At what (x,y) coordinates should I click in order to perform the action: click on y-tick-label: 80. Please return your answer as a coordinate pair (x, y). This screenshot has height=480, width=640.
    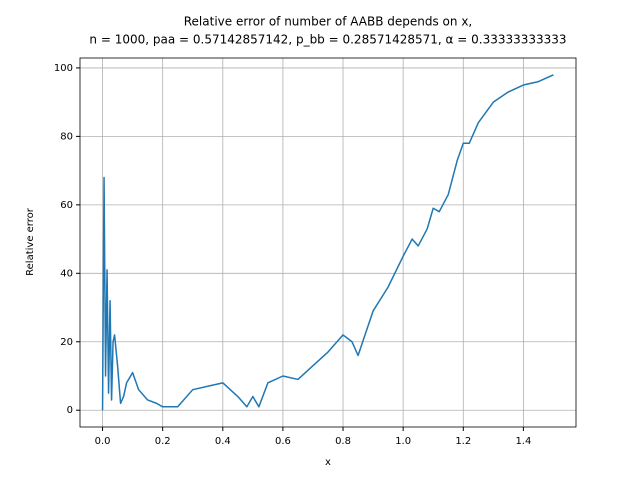
    Looking at the image, I should click on (66, 136).